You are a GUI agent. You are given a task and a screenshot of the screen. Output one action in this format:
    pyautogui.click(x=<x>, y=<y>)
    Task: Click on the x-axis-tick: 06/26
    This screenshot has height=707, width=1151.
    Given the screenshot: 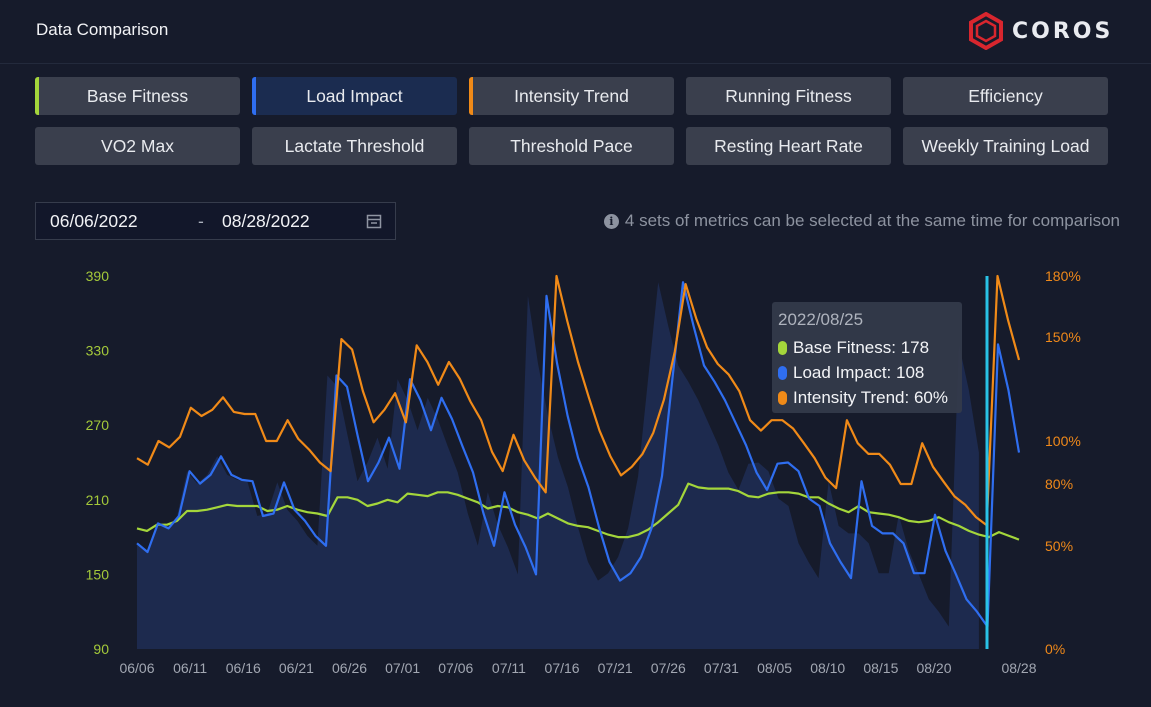 What is the action you would take?
    pyautogui.click(x=349, y=668)
    